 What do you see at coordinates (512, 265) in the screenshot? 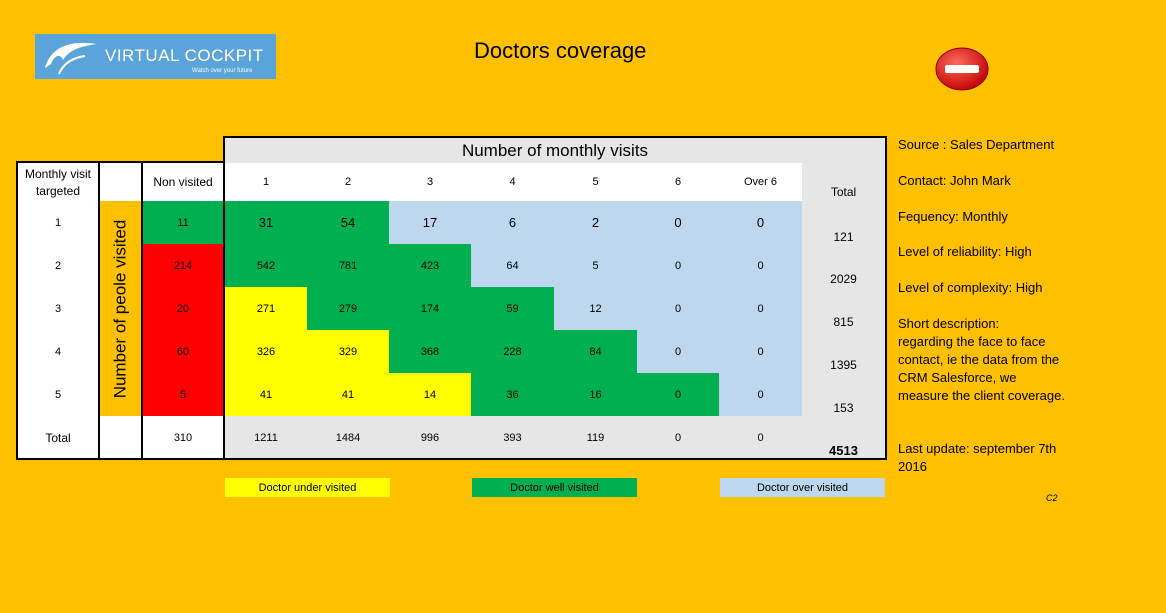
I see `table-cell: 64` at bounding box center [512, 265].